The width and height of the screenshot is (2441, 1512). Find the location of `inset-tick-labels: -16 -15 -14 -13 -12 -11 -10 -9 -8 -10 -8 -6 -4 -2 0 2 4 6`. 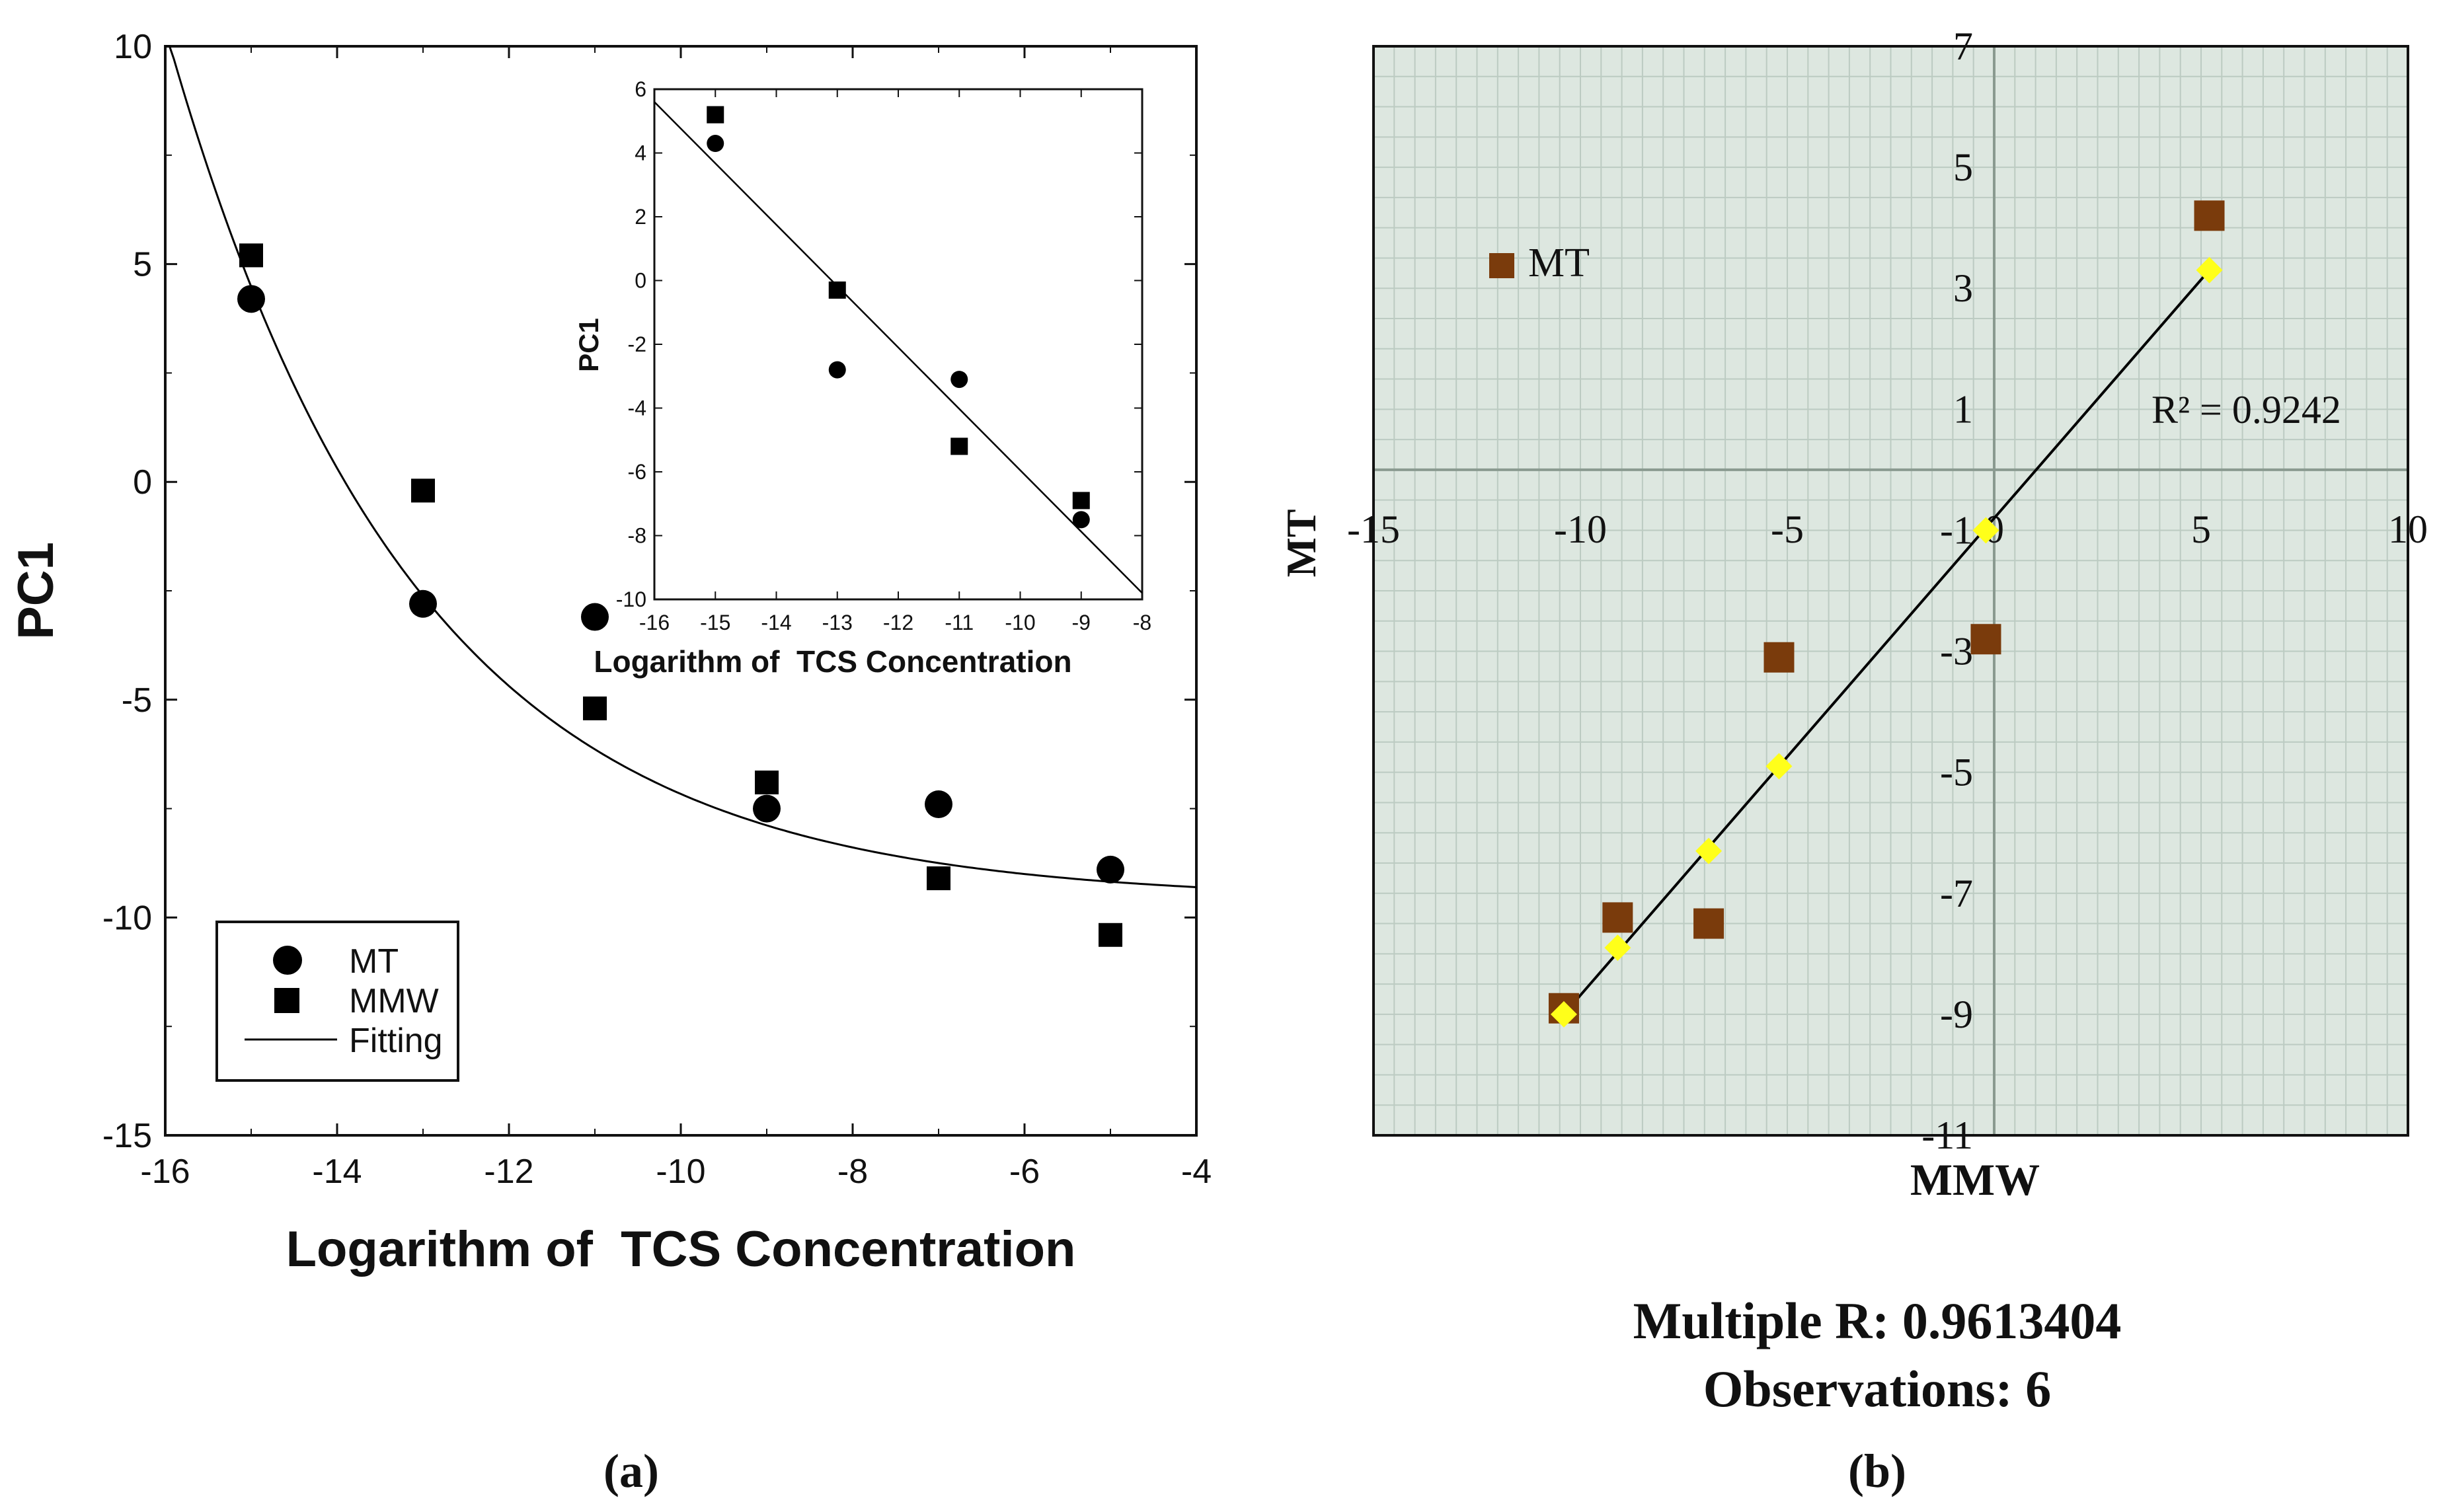

inset-tick-labels: -16 -15 -14 -13 -12 -11 -10 -9 -8 -10 -8 -6 -4 -2 0 2 4 6 is located at coordinates (884, 355).